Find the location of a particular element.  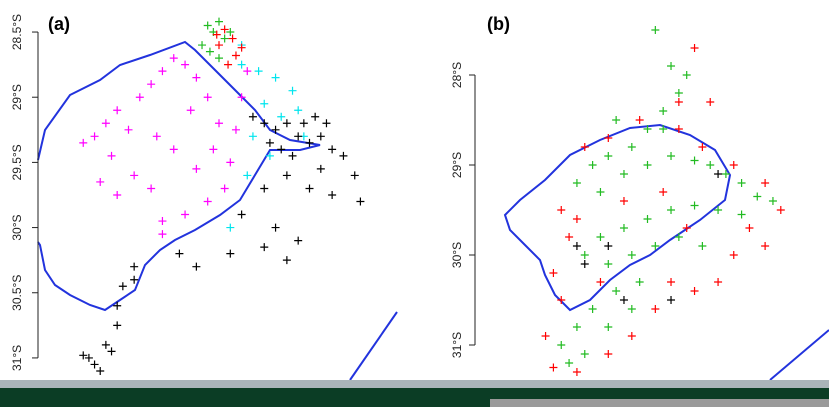

coast-line-b is located at coordinates (799, 355).